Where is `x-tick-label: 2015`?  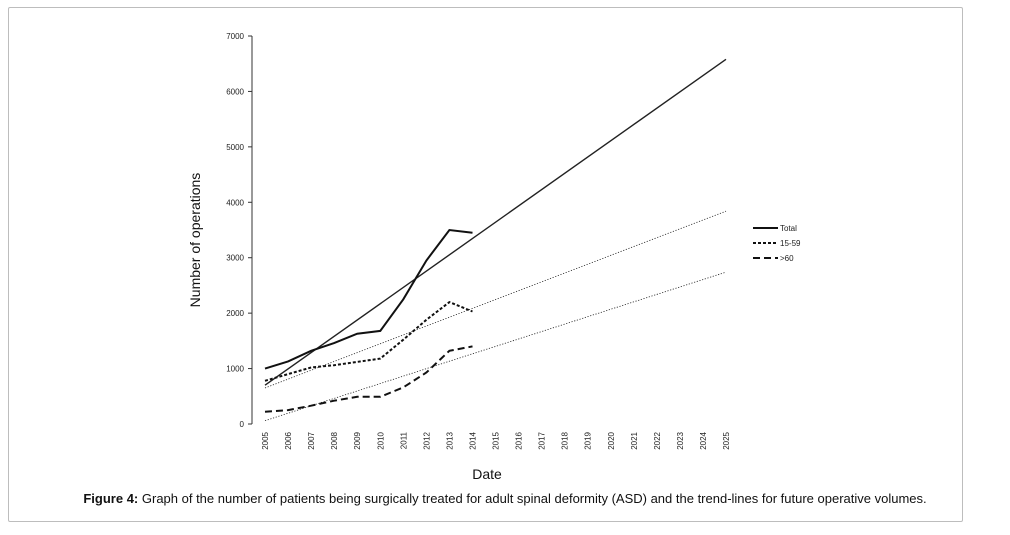
x-tick-label: 2015 is located at coordinates (496, 440).